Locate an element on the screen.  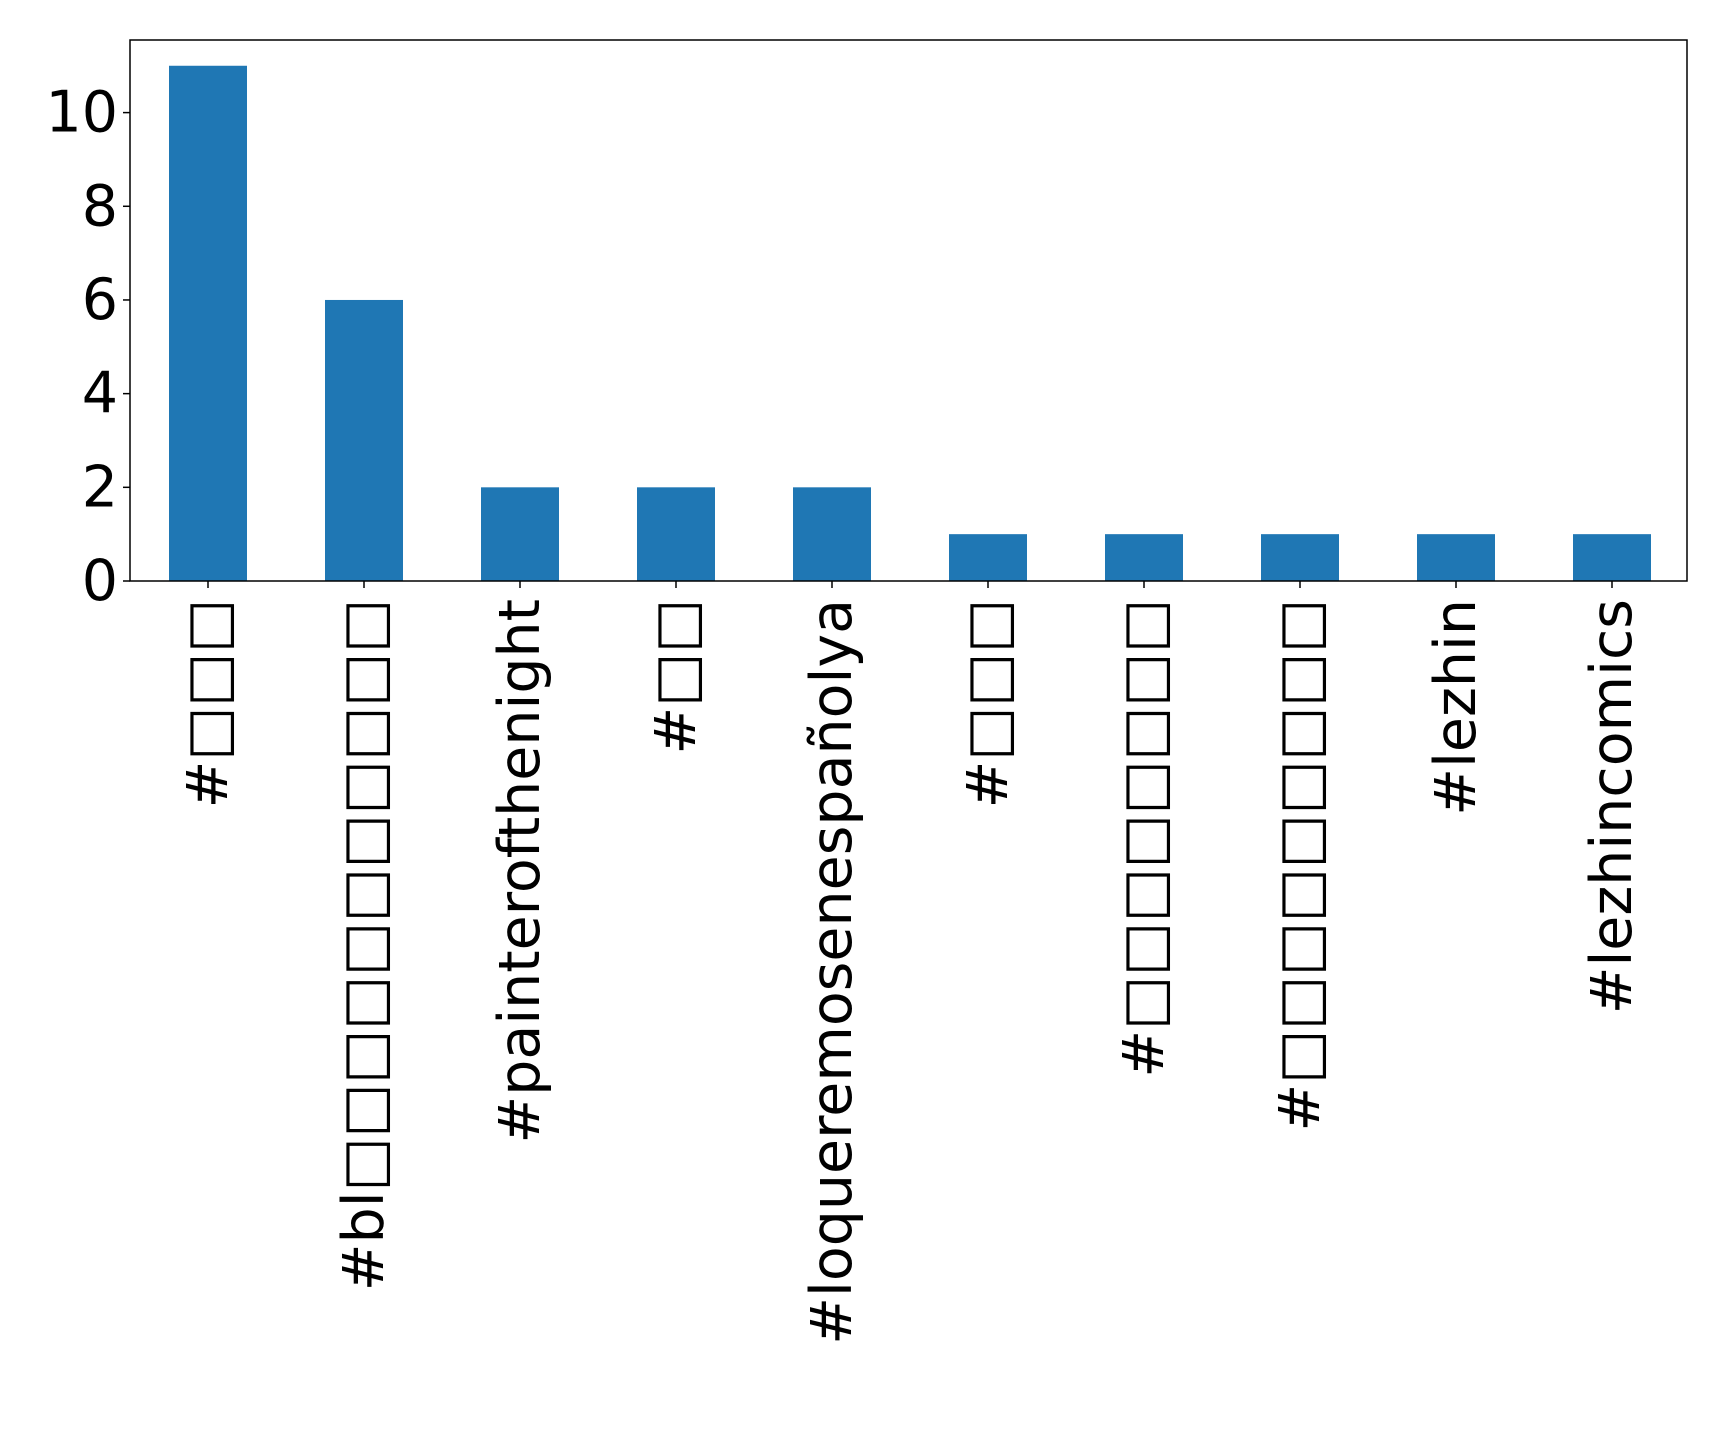
x-category-label: #□□□□□□□□□ is located at coordinates (1300, 865).